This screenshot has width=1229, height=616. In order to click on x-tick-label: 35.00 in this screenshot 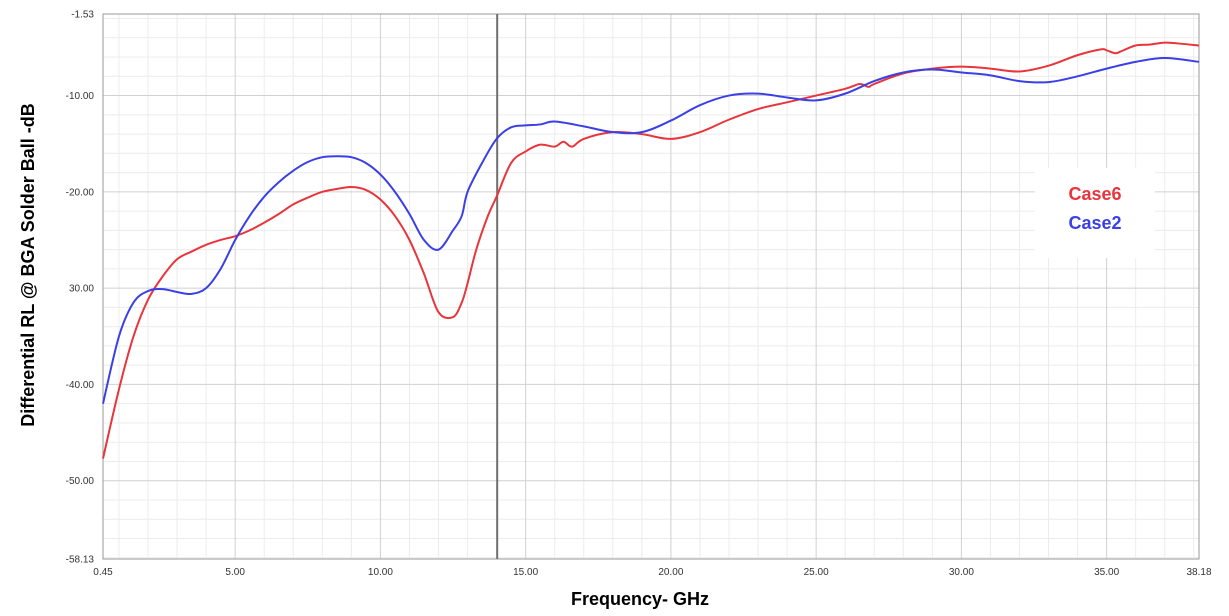, I will do `click(1106, 572)`.